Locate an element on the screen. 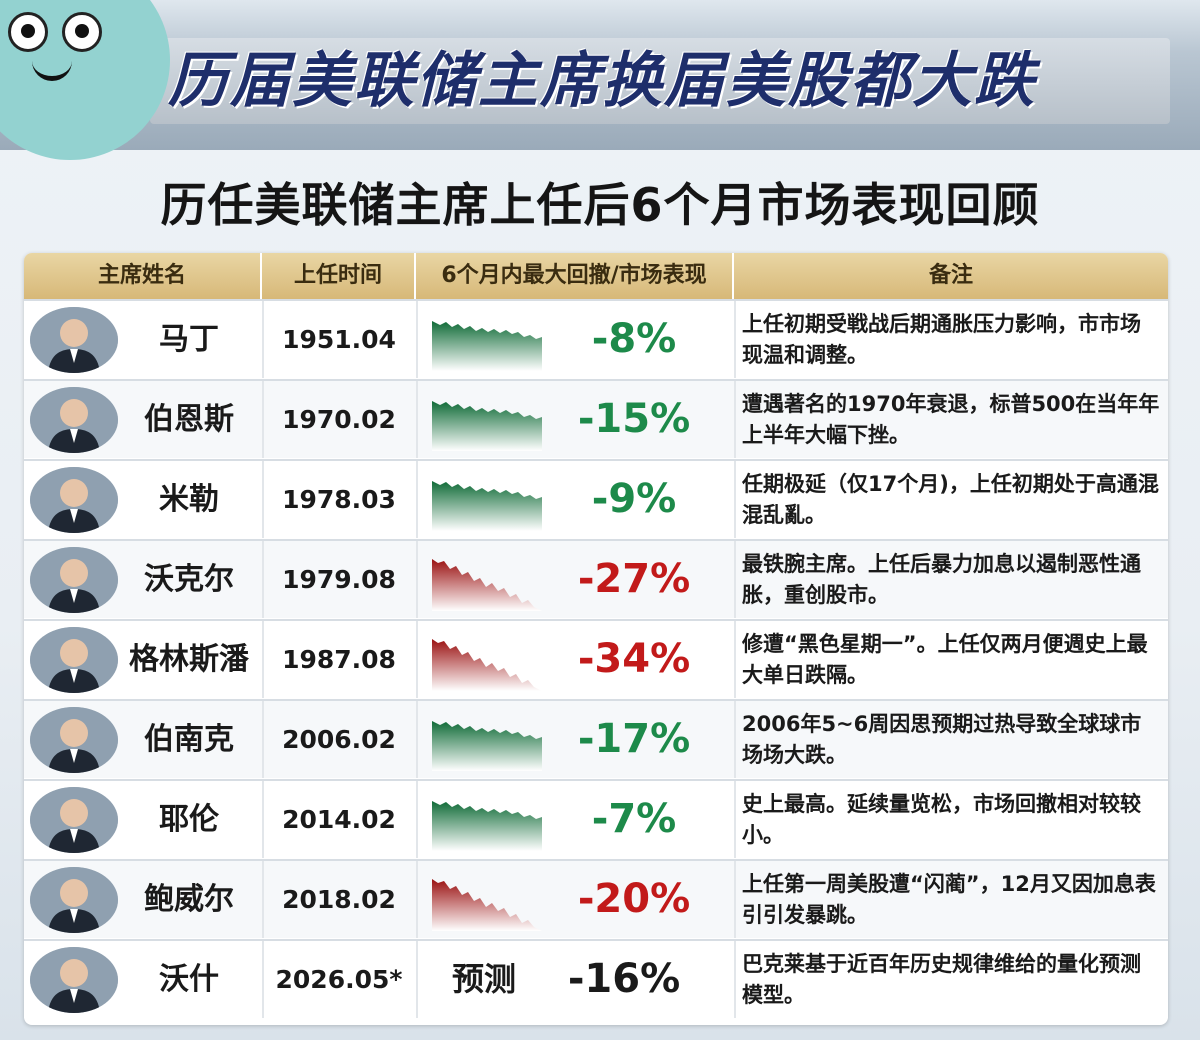 The height and width of the screenshot is (1040, 1200). drawdown-value: -7% is located at coordinates (634, 819).